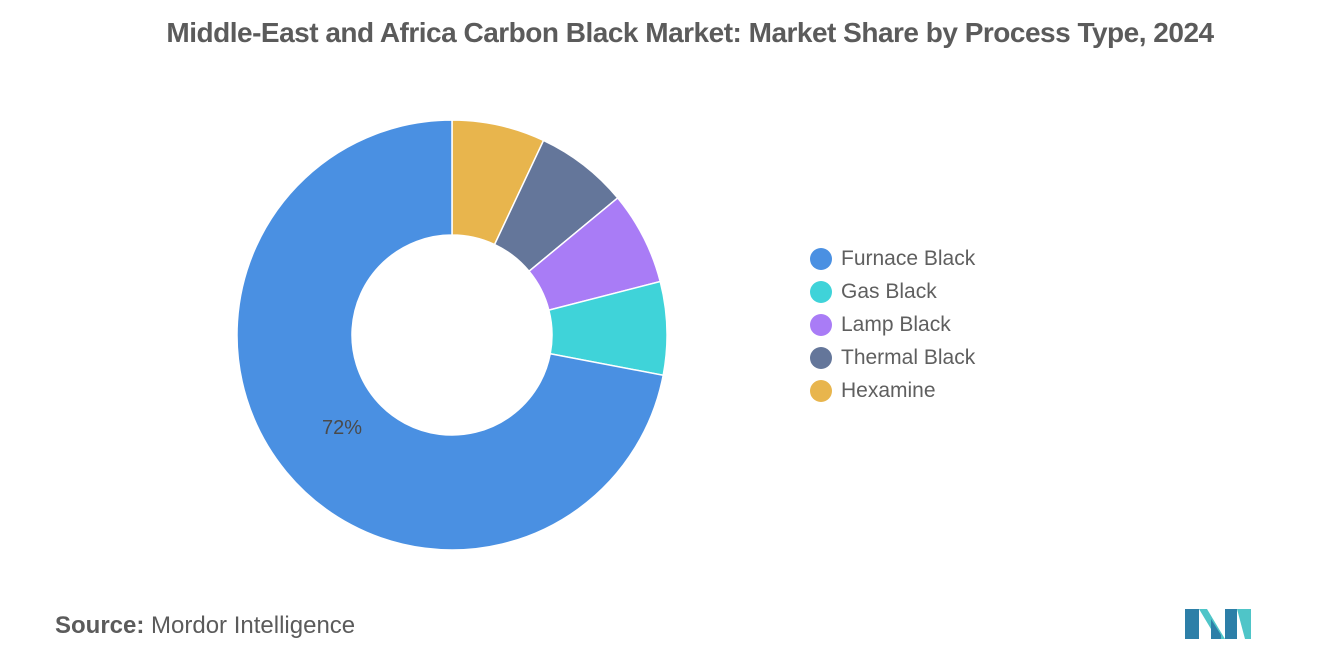  I want to click on legend-item-hexamine: Hexamine, so click(892, 390).